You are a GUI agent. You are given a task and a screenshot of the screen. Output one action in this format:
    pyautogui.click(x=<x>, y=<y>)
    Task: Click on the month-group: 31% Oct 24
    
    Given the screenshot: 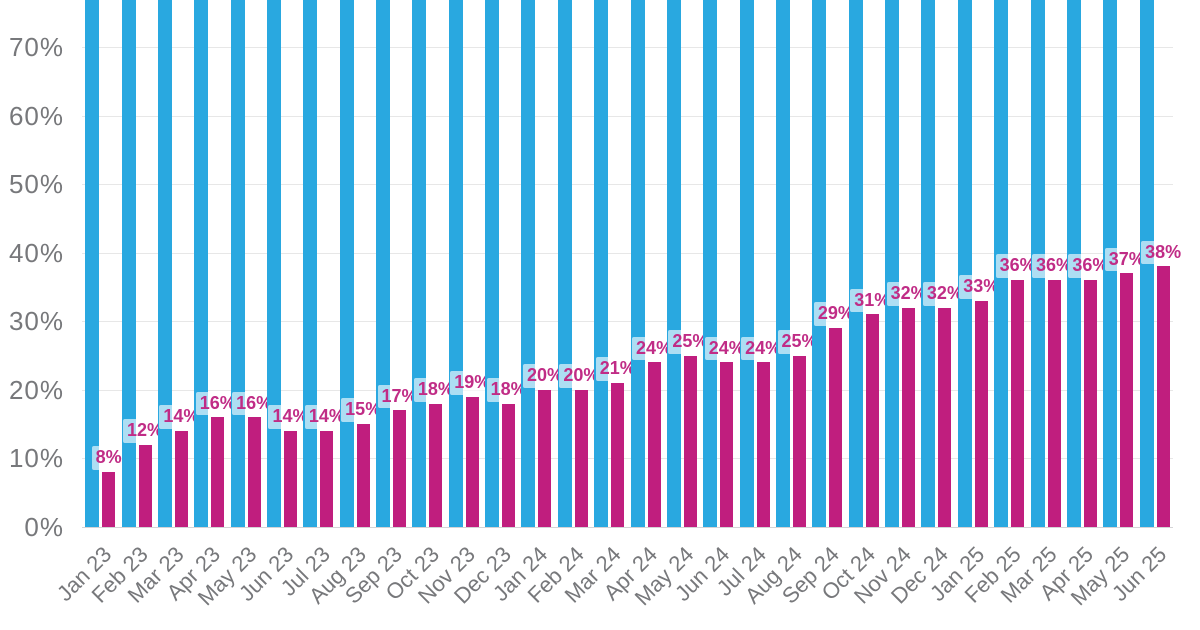 What is the action you would take?
    pyautogui.click(x=855, y=302)
    